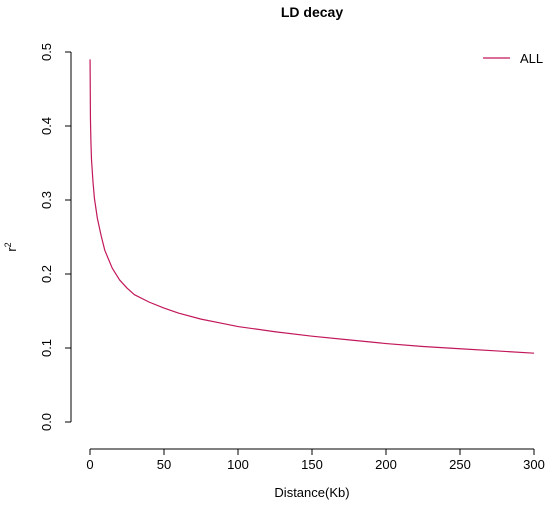 Image resolution: width=550 pixels, height=508 pixels. I want to click on x-tick-label: 250, so click(460, 464).